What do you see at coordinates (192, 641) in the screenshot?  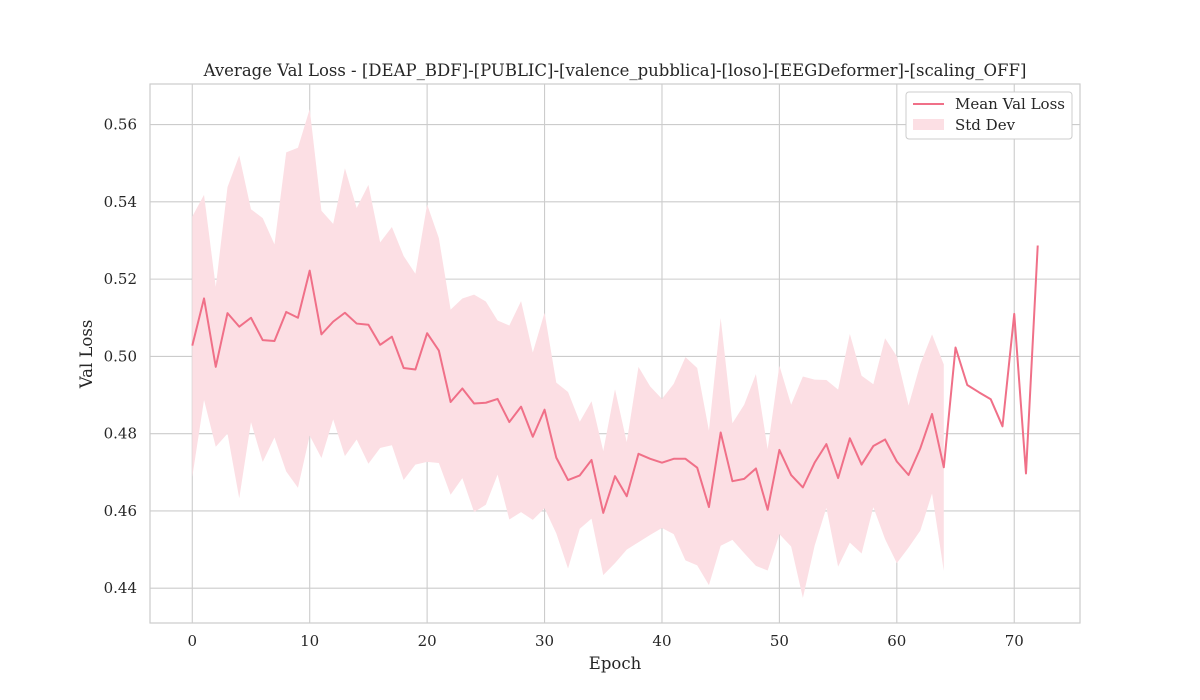 I see `x-tick-label: 0` at bounding box center [192, 641].